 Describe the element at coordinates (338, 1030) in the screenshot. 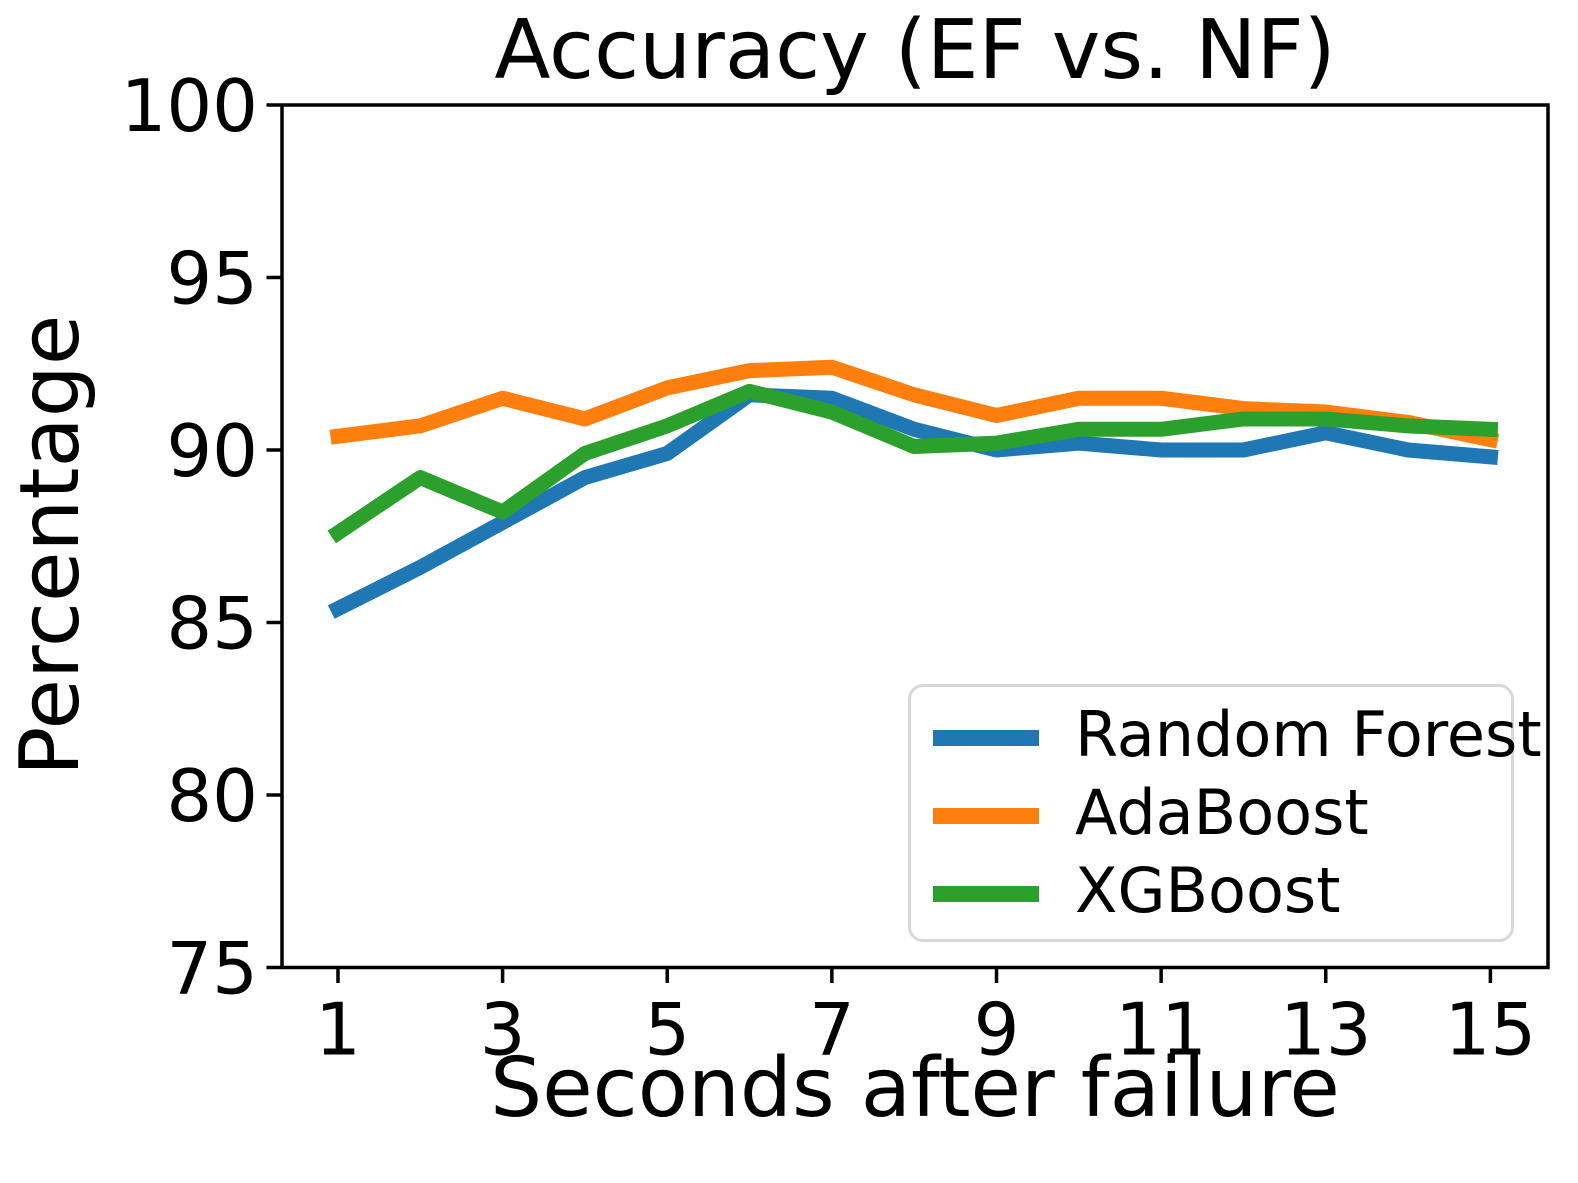

I see `x-tick-label: 1` at that location.